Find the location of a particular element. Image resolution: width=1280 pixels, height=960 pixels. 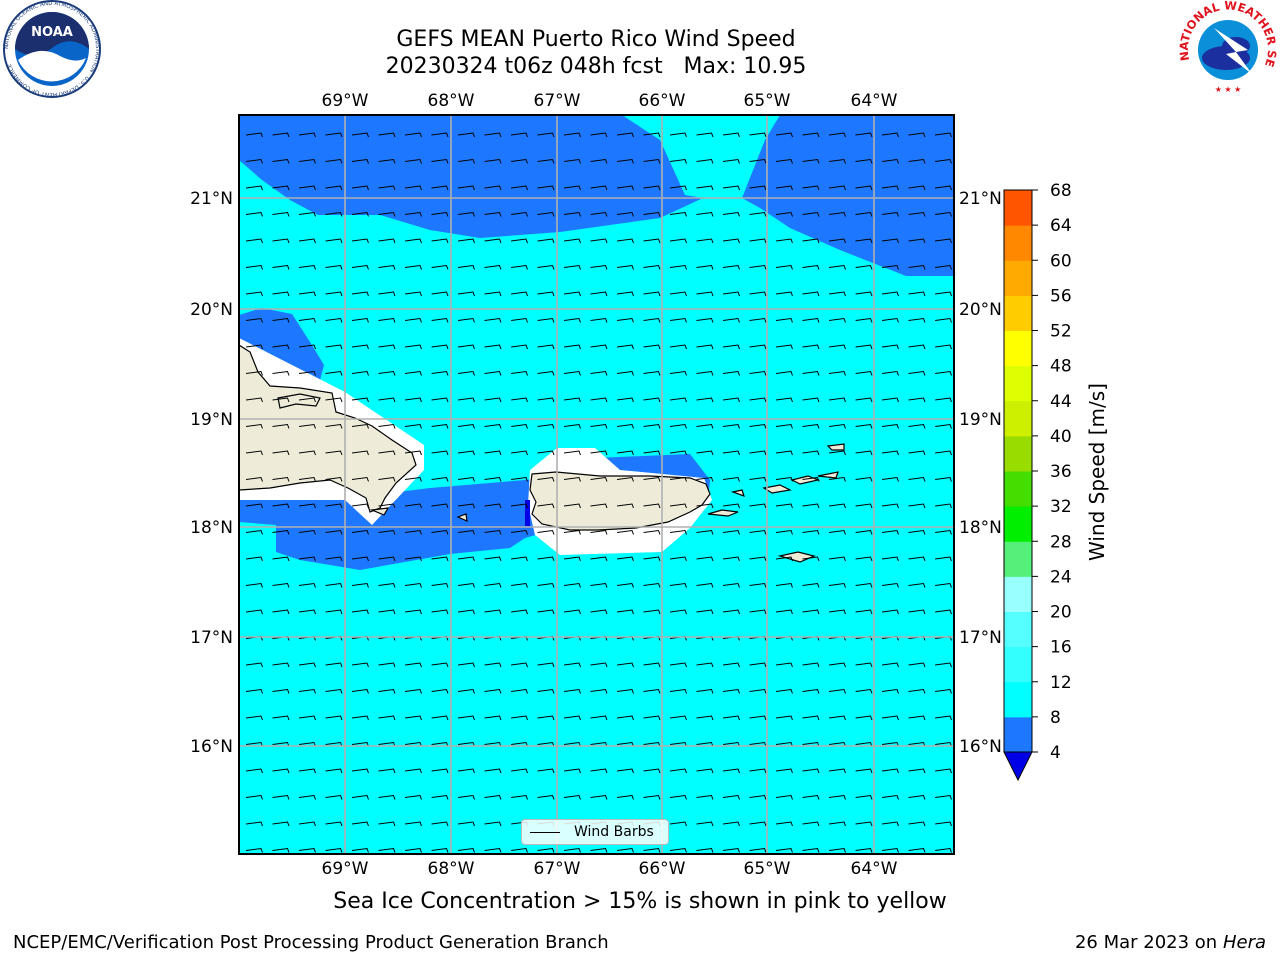

colorbar-tick-label: 12 is located at coordinates (1061, 683).